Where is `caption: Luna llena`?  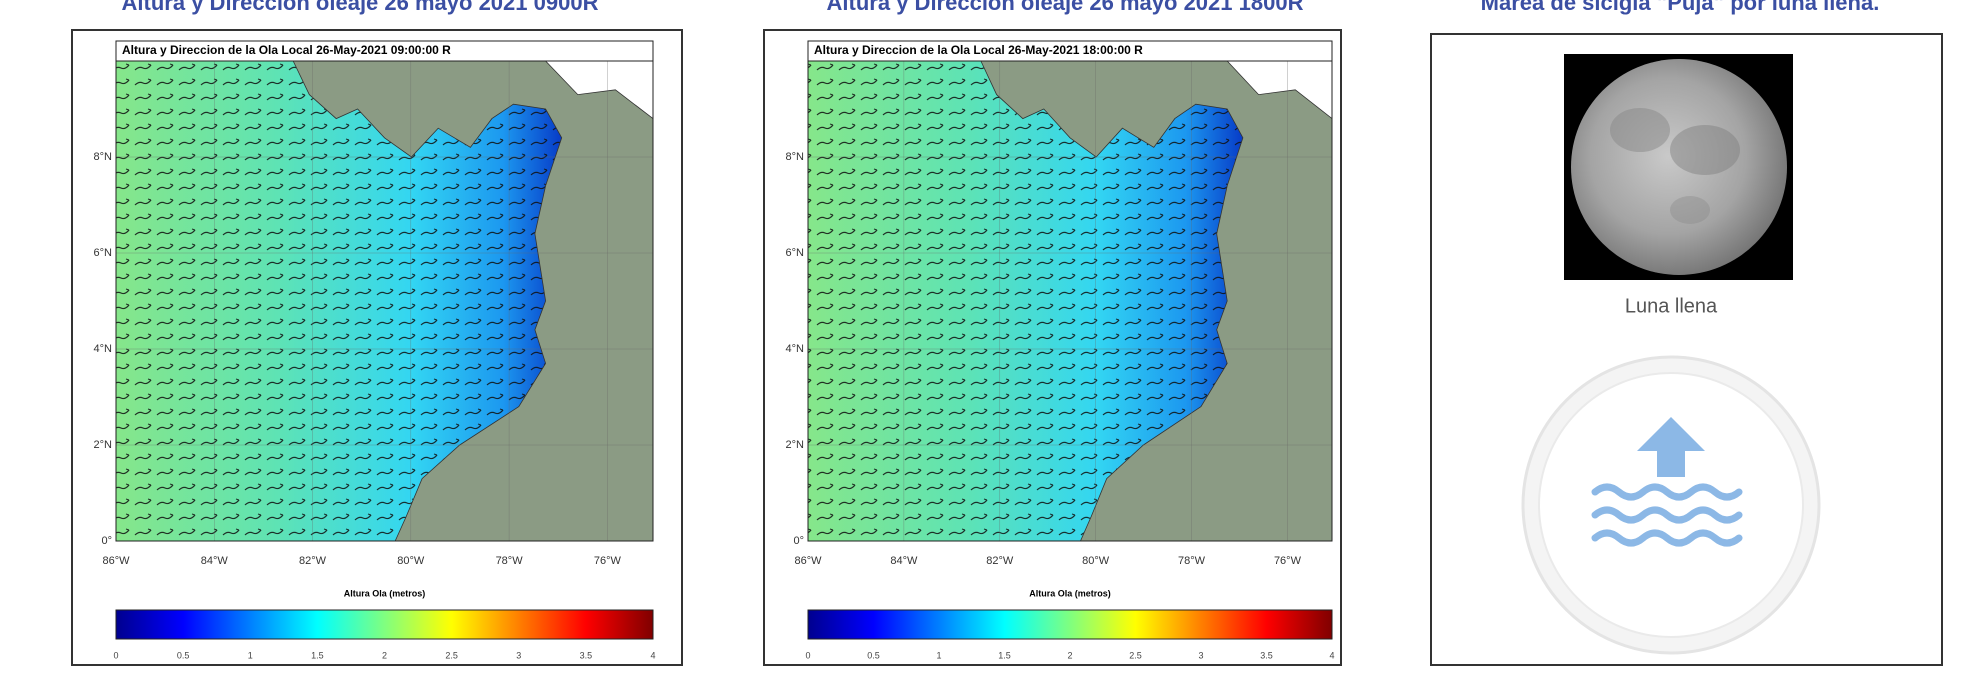
caption: Luna llena is located at coordinates (1671, 306).